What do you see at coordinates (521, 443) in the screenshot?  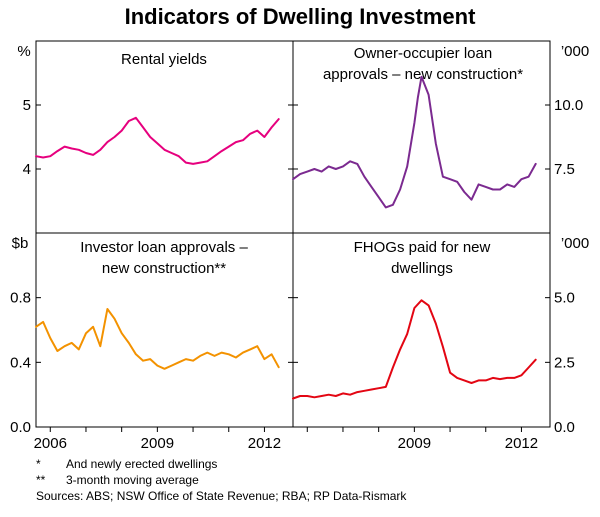 I see `right-x-tick-label-2012: 2012` at bounding box center [521, 443].